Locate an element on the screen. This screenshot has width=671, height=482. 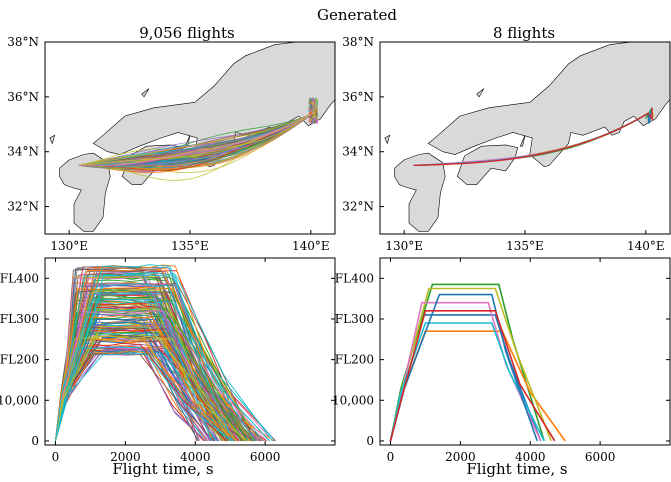
land-awaji is located at coordinates (522, 141).